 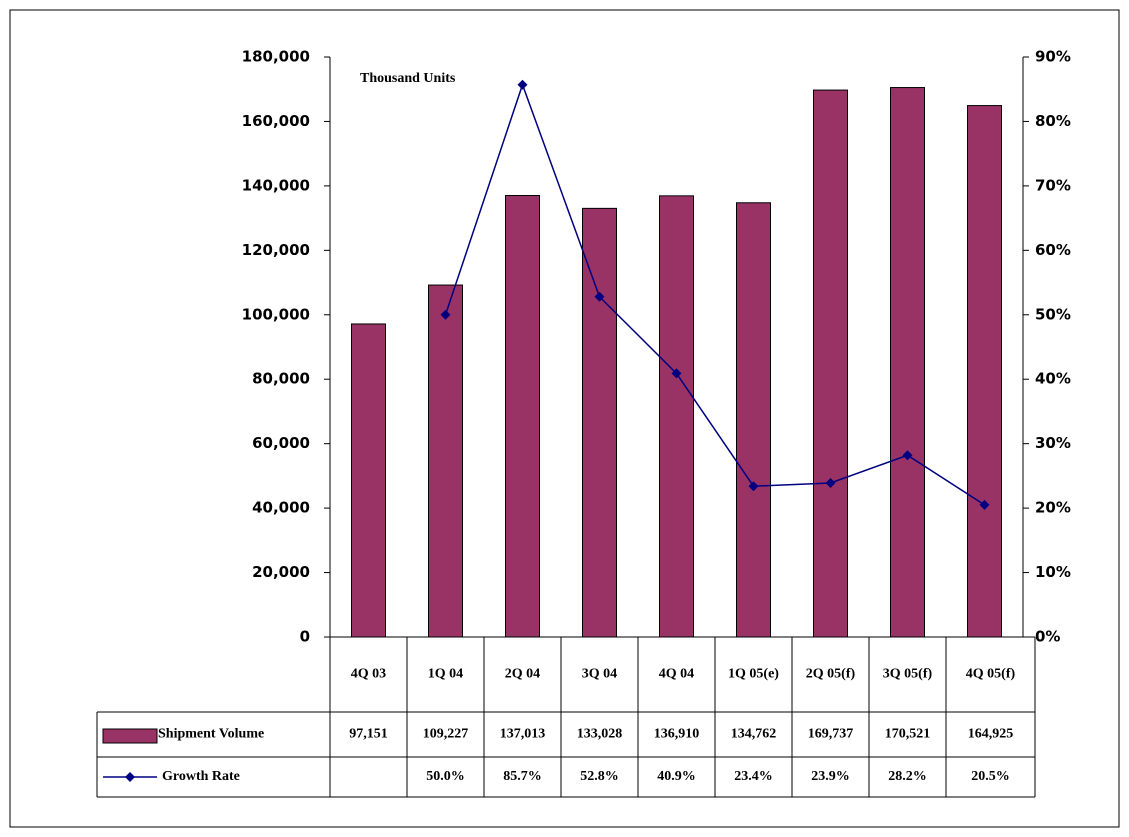 I want to click on legend-label: Growth Rate, so click(x=201, y=776).